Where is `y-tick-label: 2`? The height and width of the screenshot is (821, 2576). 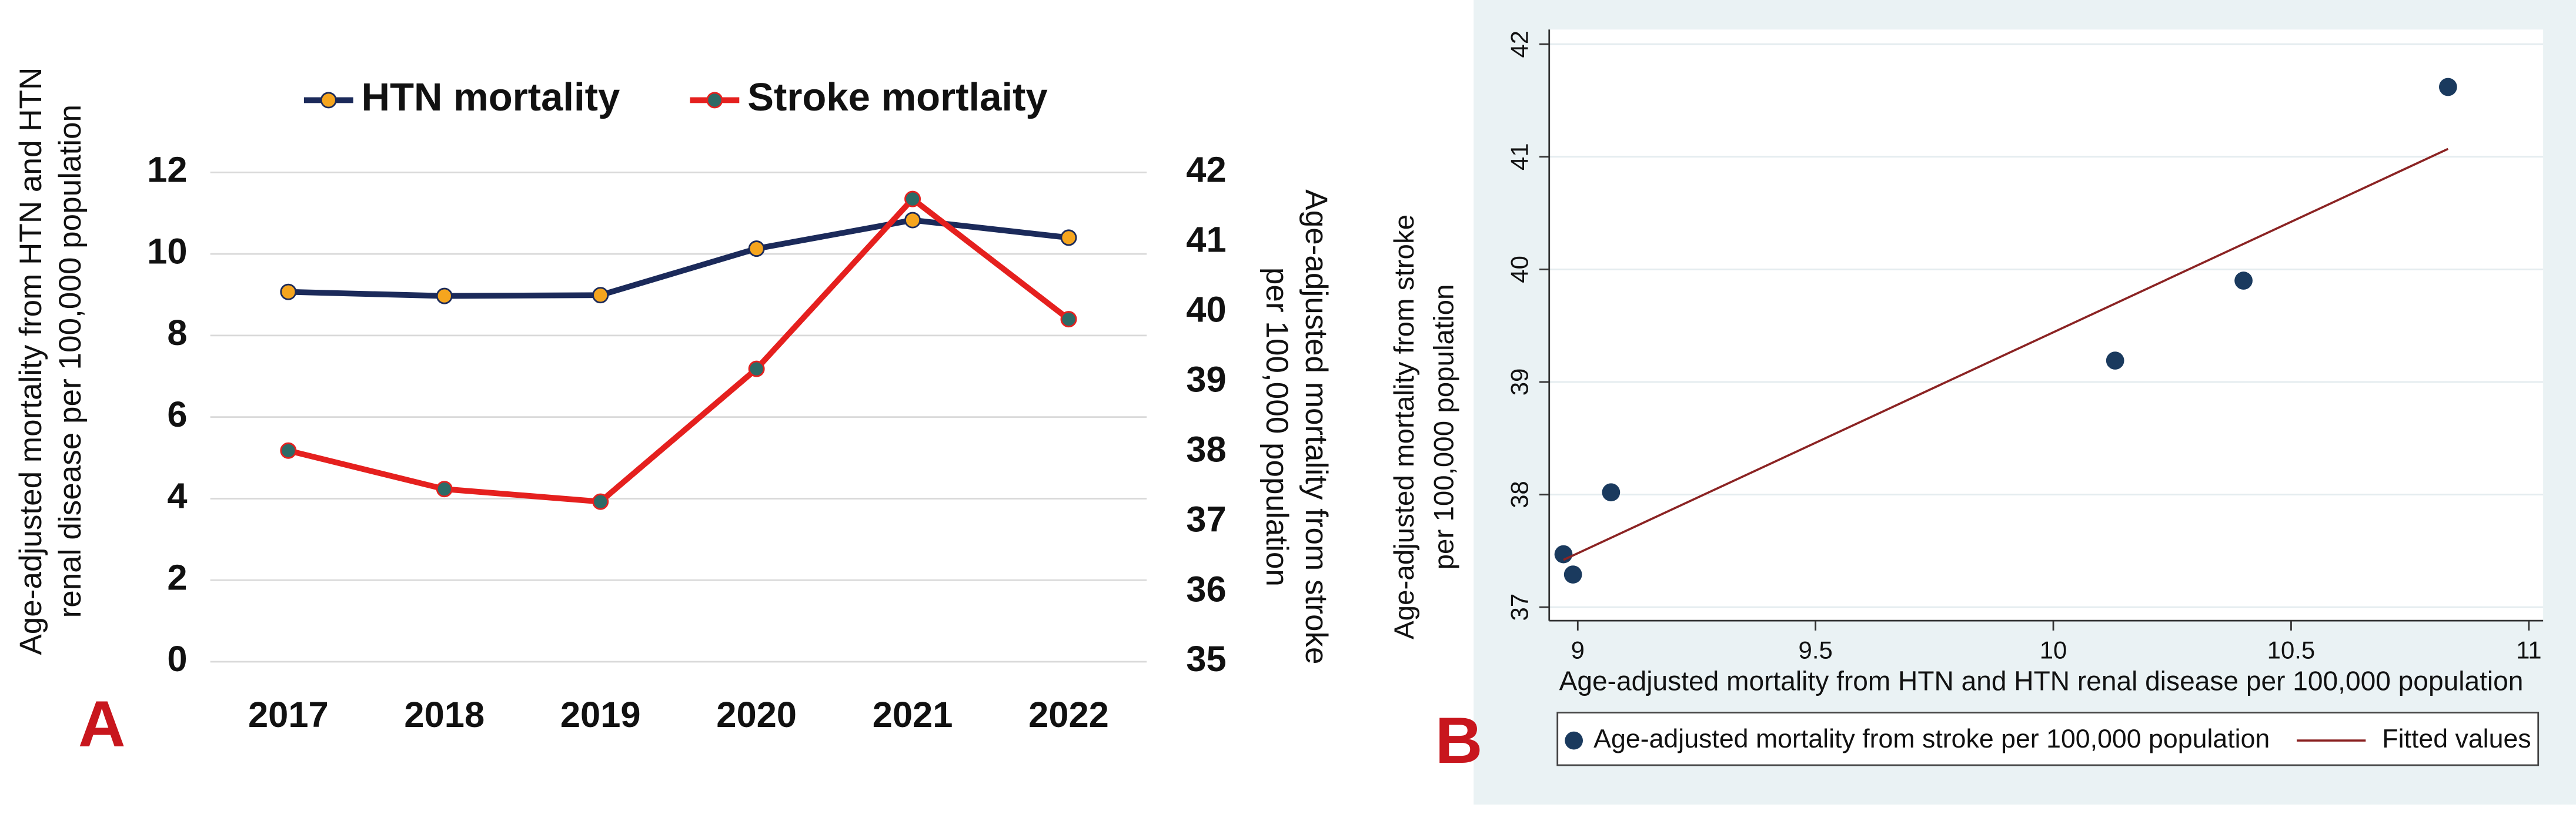
y-tick-label: 2 is located at coordinates (177, 577).